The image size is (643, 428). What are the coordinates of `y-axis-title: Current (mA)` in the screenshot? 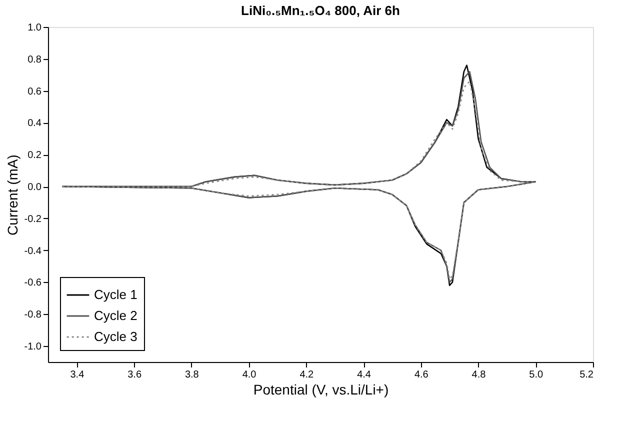 It's located at (12, 195).